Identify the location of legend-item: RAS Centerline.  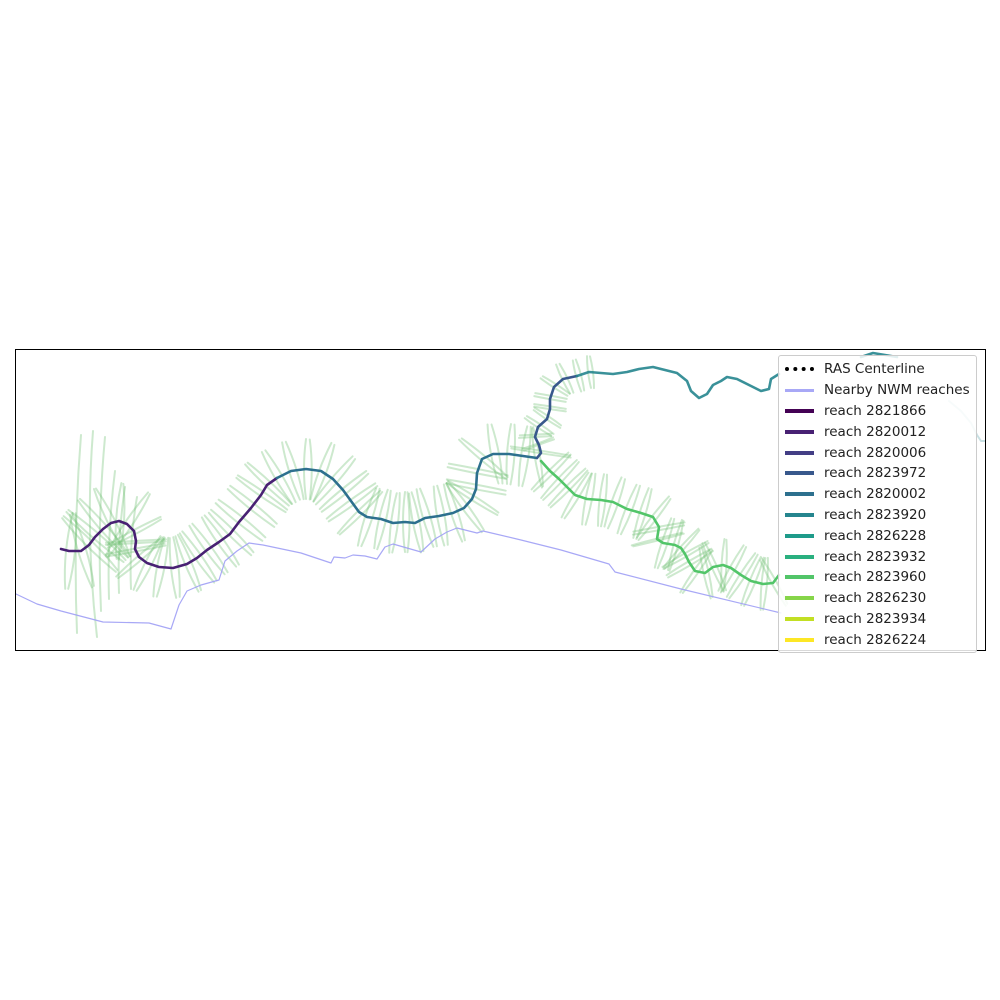
(877, 369).